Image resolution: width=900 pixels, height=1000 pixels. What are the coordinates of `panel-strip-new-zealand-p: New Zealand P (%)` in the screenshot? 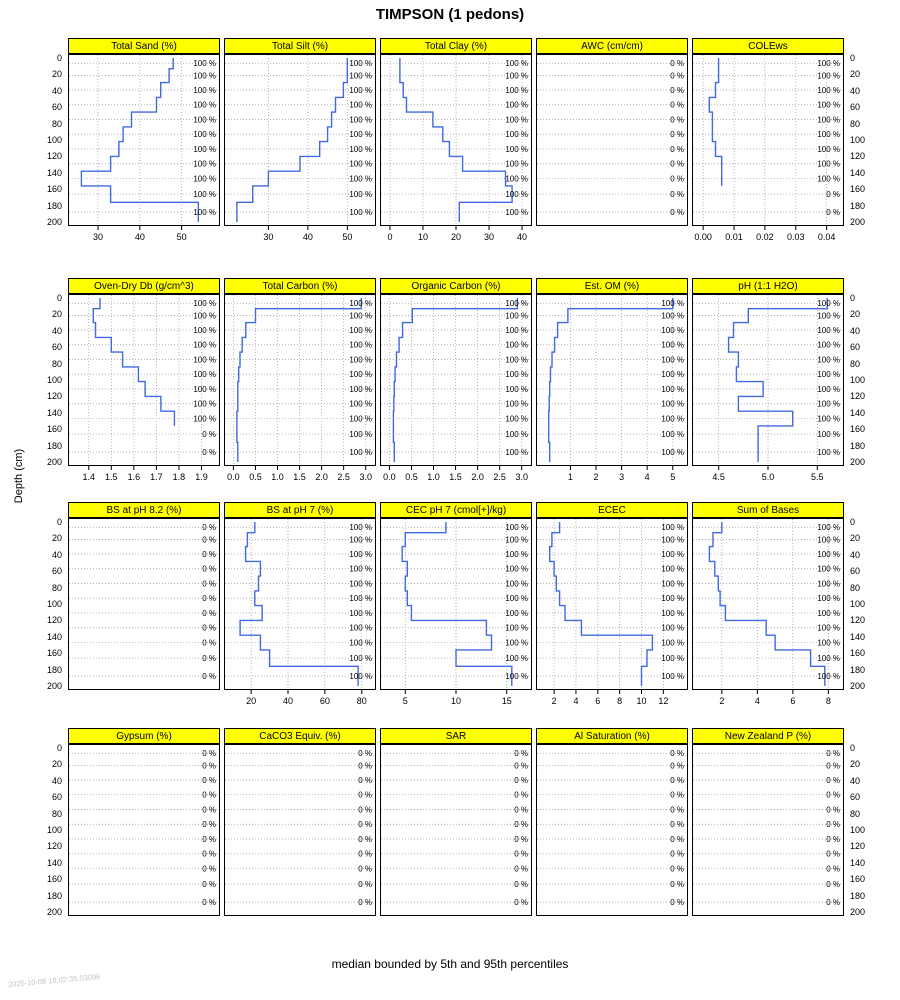 It's located at (768, 736).